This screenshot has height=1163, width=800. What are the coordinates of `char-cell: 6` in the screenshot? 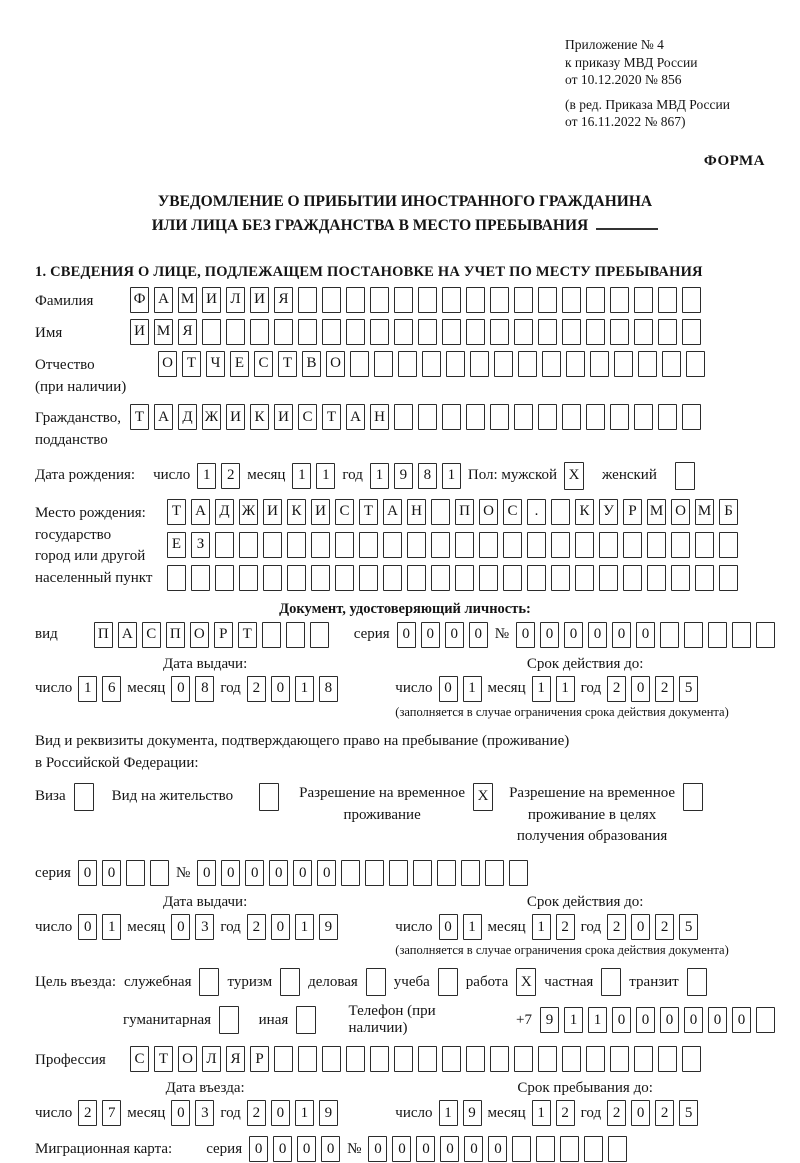 It's located at (112, 688).